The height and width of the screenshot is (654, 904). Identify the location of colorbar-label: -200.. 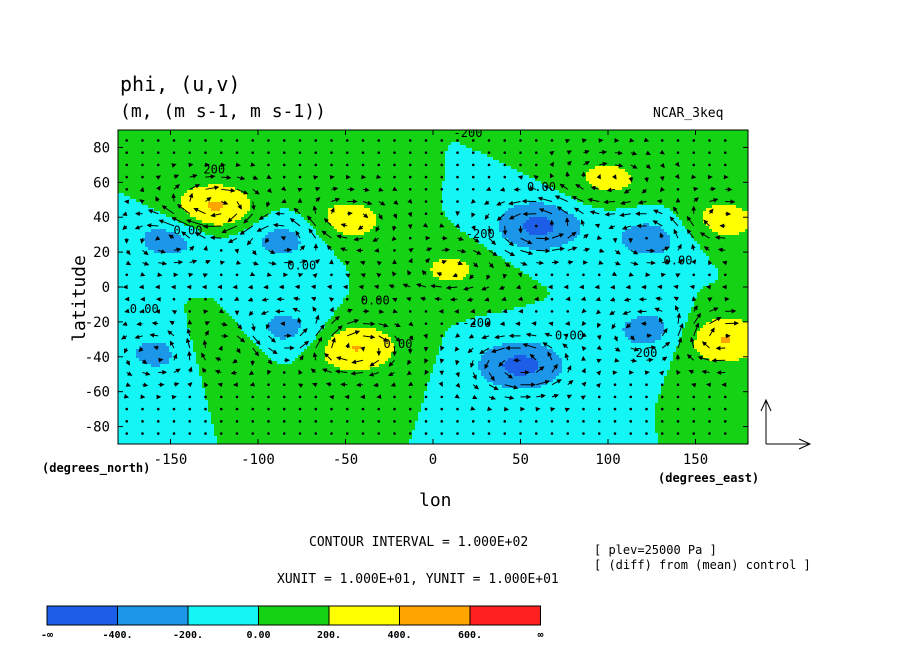
(188, 635).